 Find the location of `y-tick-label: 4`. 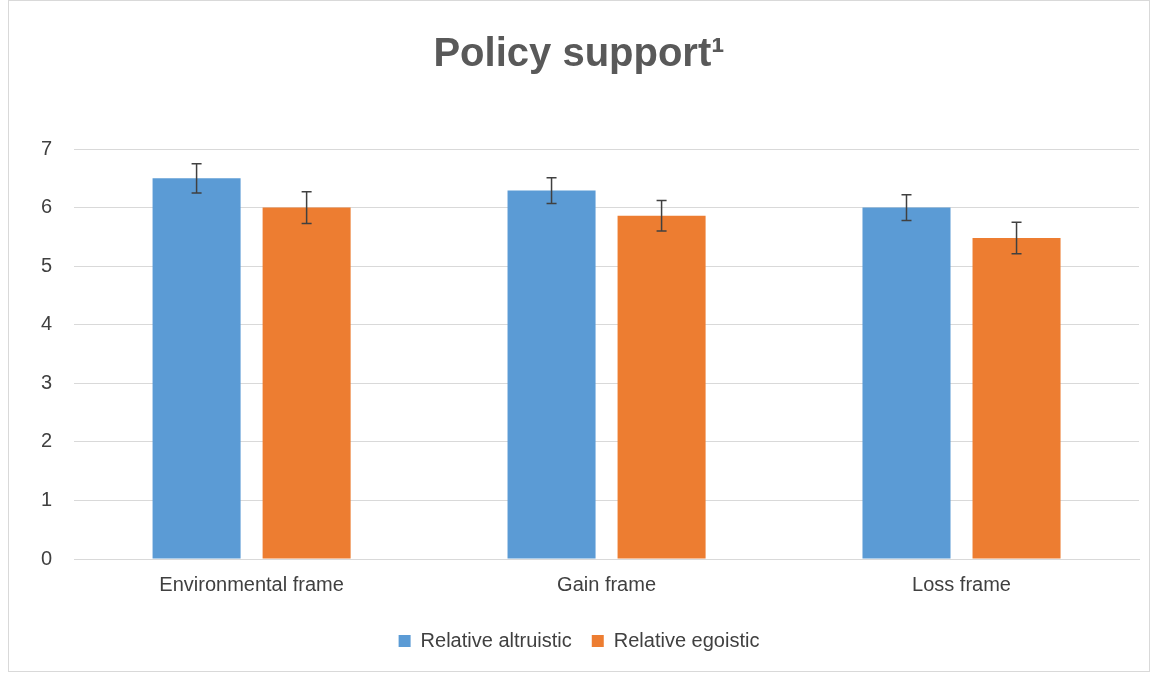

y-tick-label: 4 is located at coordinates (47, 323).